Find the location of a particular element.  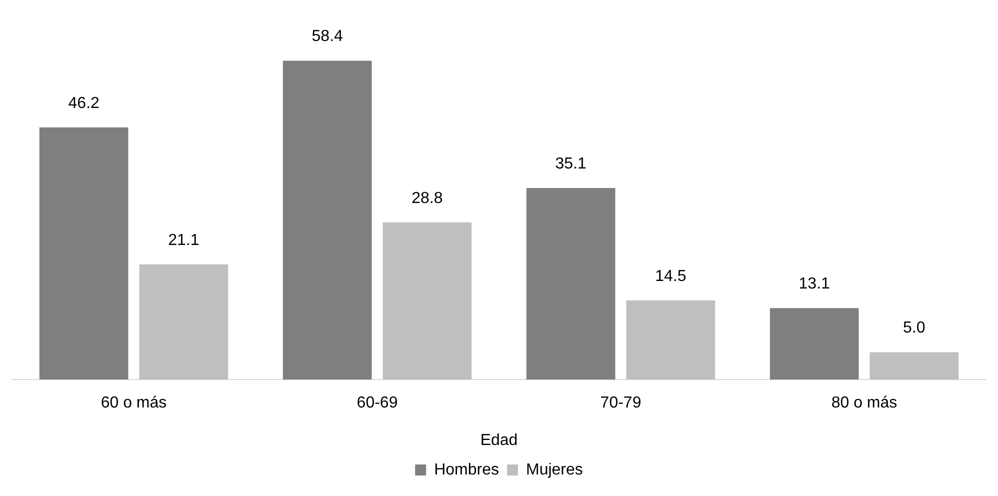

legend-label: Hombres is located at coordinates (466, 469).